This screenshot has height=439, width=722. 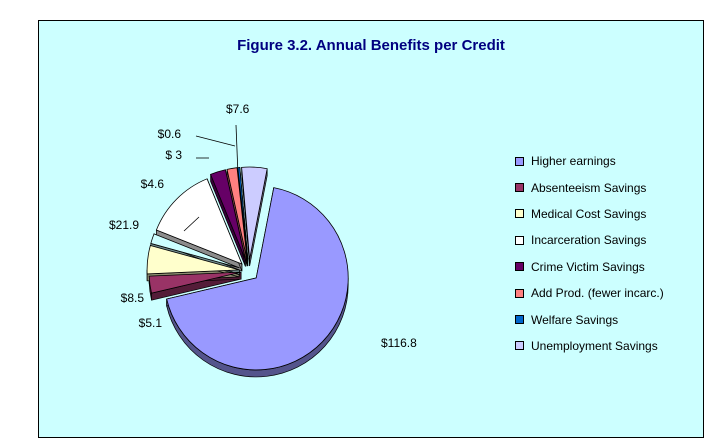 I want to click on legend-label: Welfare Savings, so click(x=574, y=320).